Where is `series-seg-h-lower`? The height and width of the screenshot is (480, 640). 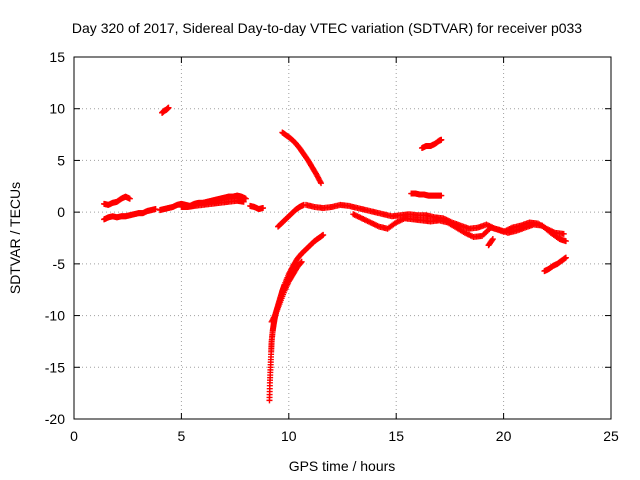 series-seg-h-lower is located at coordinates (459, 228).